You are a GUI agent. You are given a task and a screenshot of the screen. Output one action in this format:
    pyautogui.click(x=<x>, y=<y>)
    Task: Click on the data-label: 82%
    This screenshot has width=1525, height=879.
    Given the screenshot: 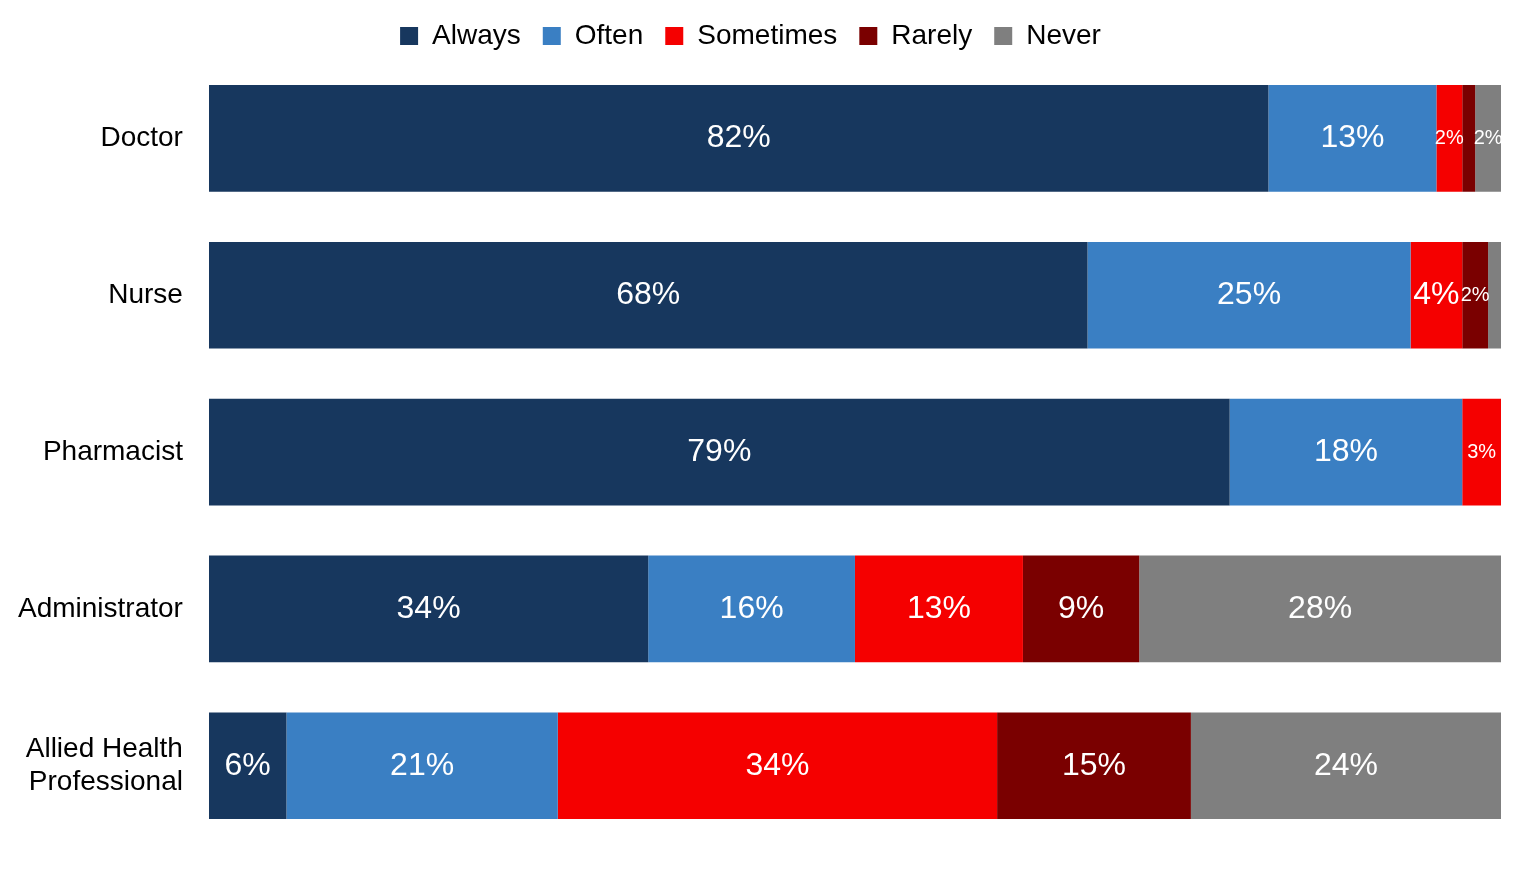 What is the action you would take?
    pyautogui.click(x=738, y=136)
    